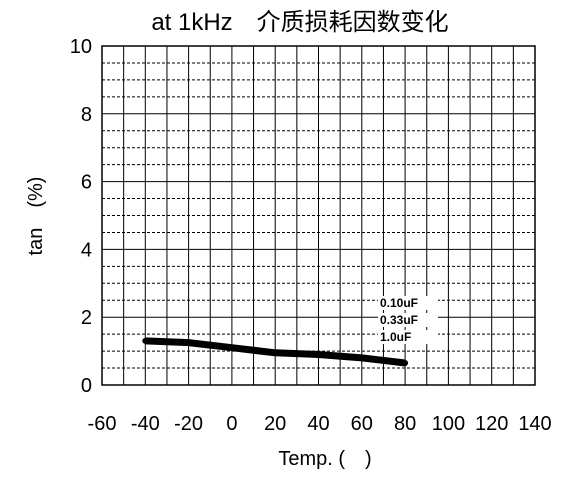 Image resolution: width=561 pixels, height=480 pixels. Describe the element at coordinates (86, 115) in the screenshot. I see `y-tick-label: 8` at that location.